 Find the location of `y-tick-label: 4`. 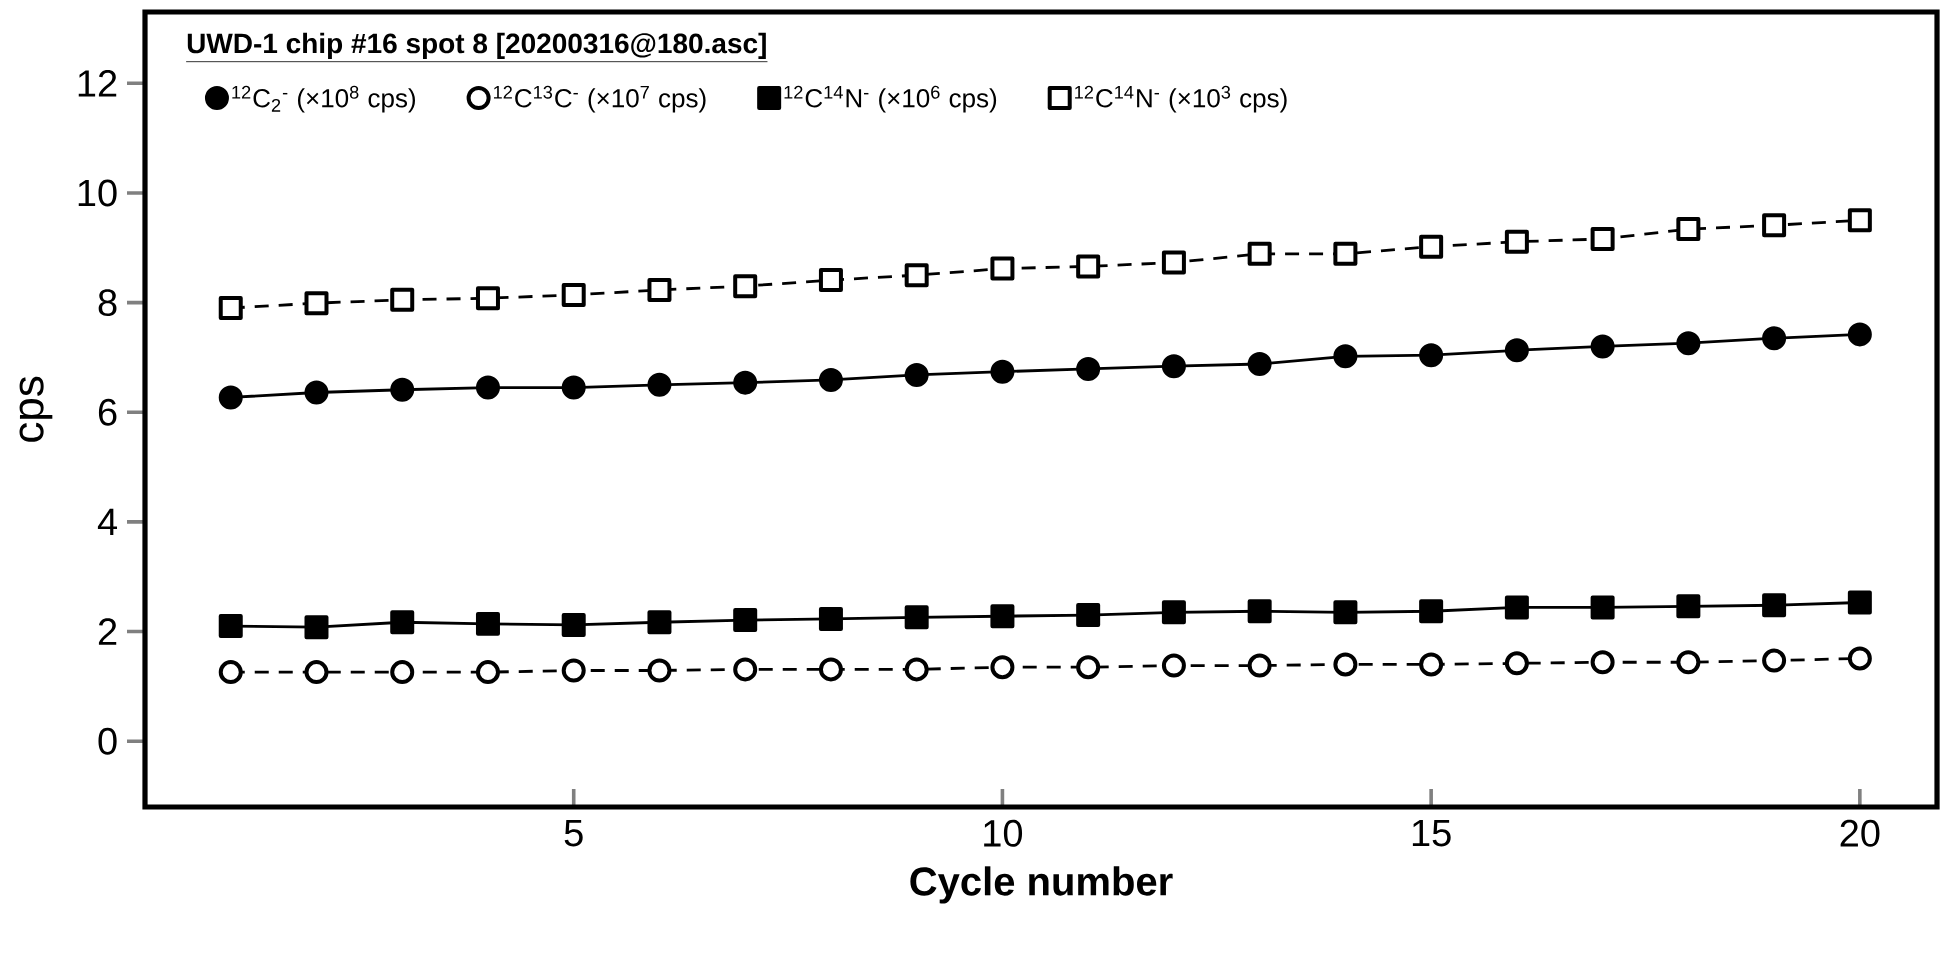

y-tick-label: 4 is located at coordinates (107, 521).